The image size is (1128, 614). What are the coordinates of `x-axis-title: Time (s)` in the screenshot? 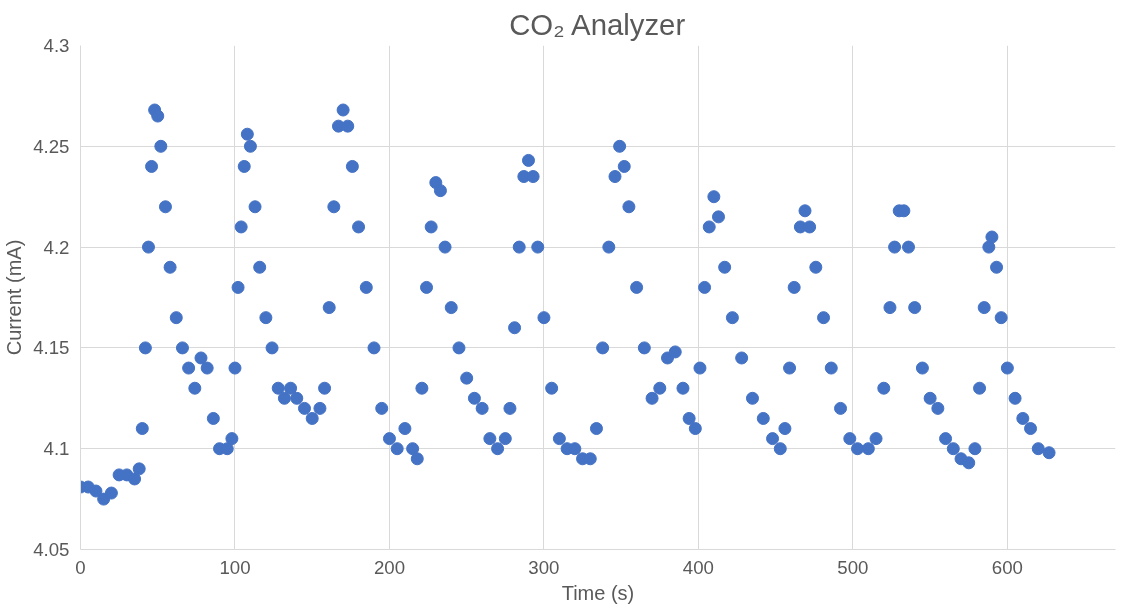 It's located at (598, 592).